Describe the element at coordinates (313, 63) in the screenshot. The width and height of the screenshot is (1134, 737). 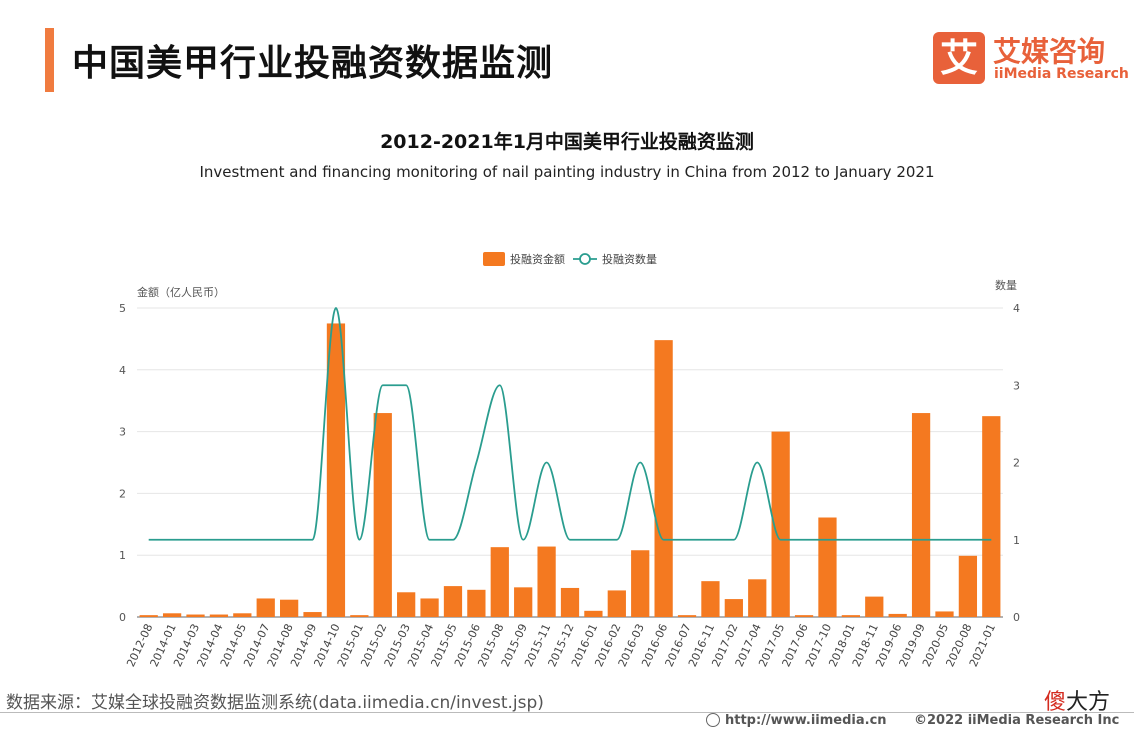
I see `page-title: 中国美甲行业投融资数据监测` at that location.